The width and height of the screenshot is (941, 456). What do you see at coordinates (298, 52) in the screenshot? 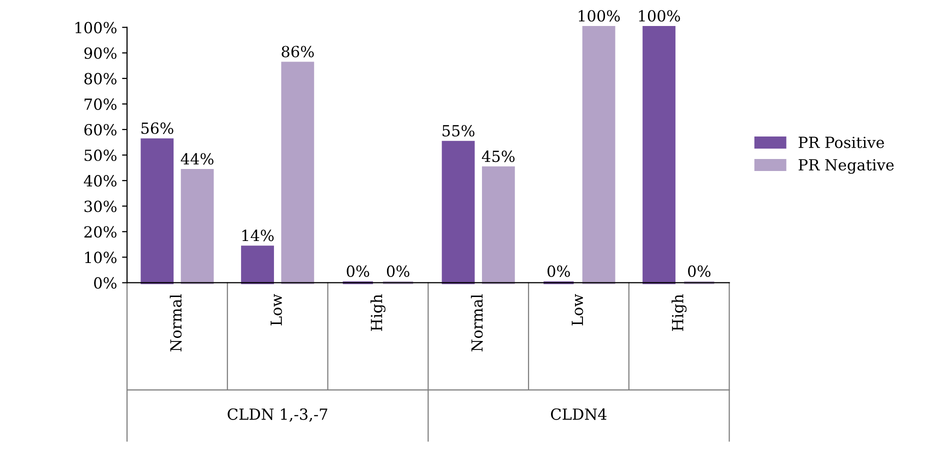
I see `data-label: 86%` at bounding box center [298, 52].